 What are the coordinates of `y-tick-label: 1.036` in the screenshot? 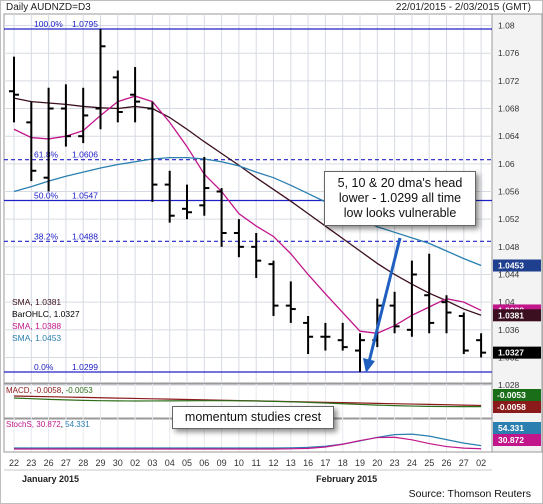 It's located at (509, 330).